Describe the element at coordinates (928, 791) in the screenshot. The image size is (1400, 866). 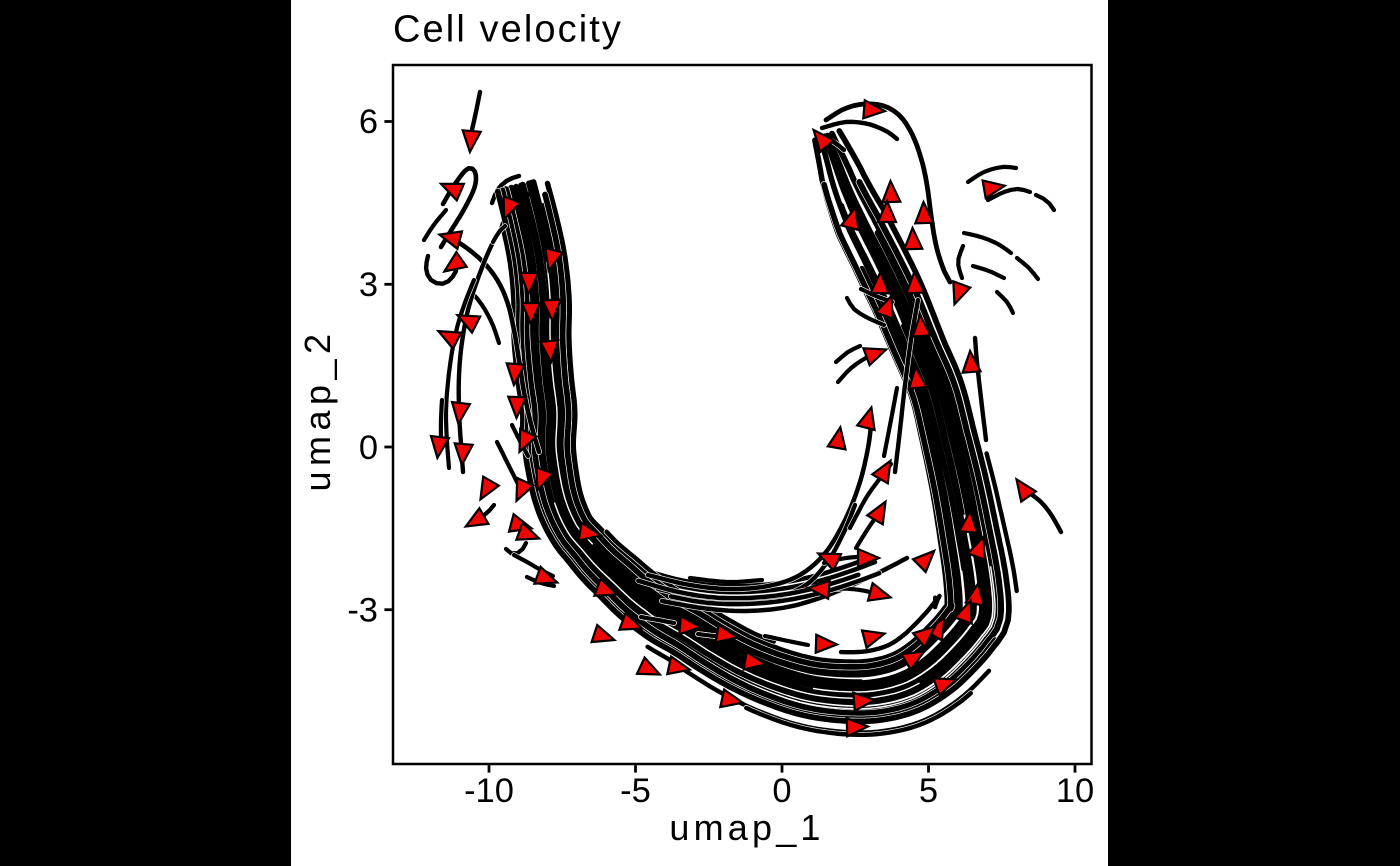
I see `svg-text: 5` at that location.